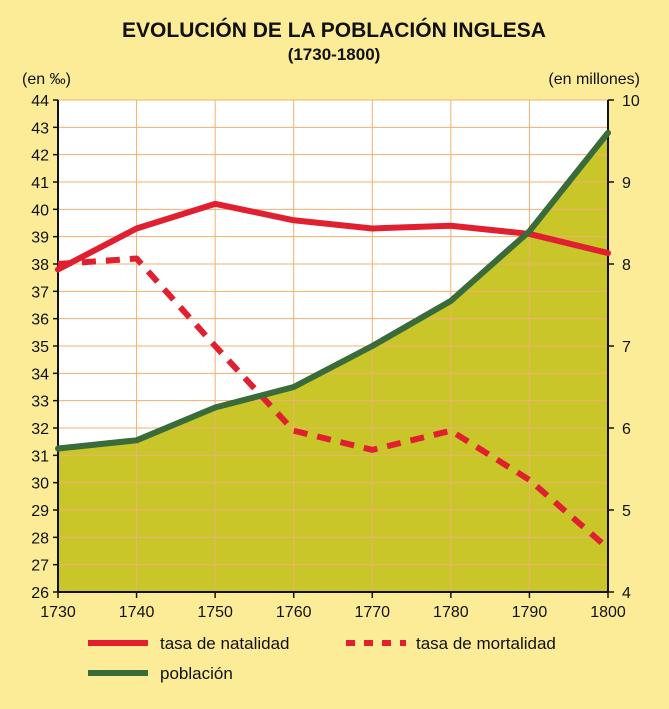  I want to click on left-tick-label: 44, so click(40, 101).